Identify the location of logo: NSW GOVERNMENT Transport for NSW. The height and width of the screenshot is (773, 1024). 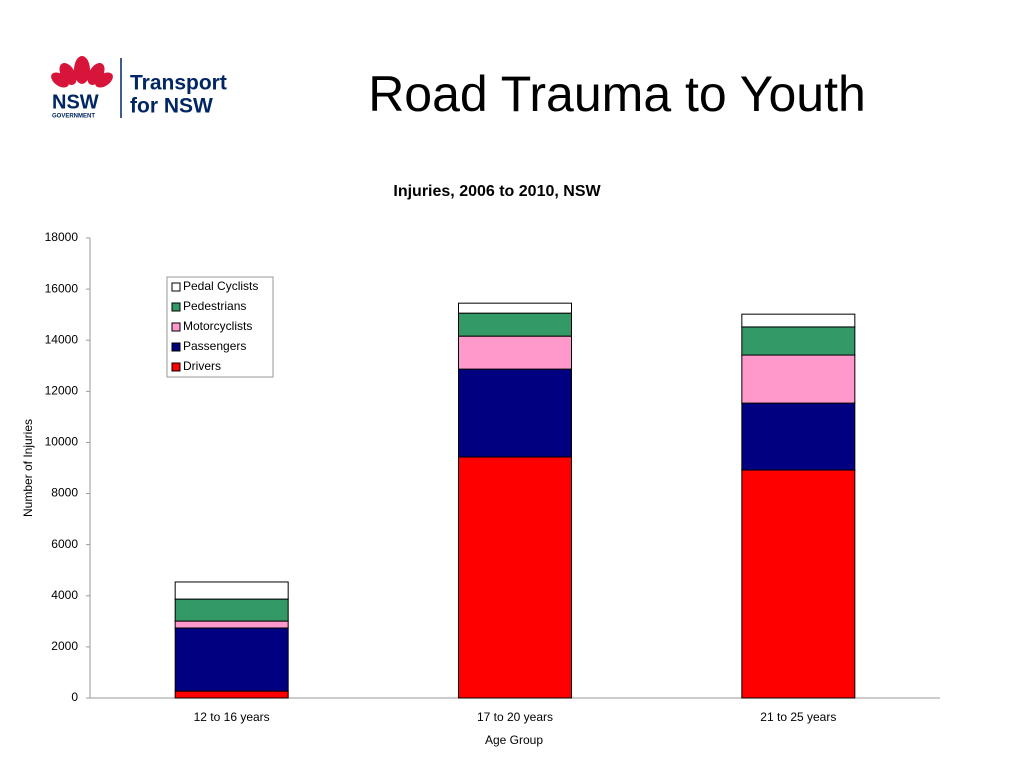
(139, 88).